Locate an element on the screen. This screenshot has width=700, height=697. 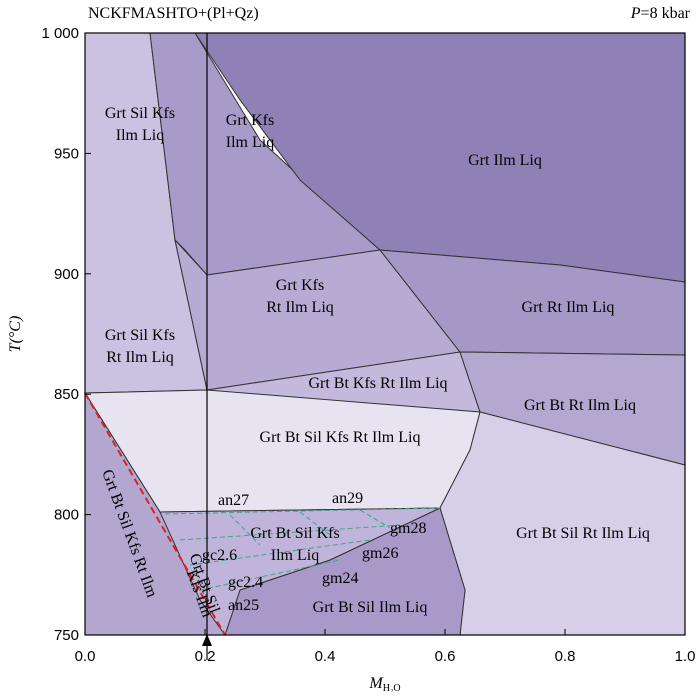
isopleth-lines is located at coordinates (302, 549).